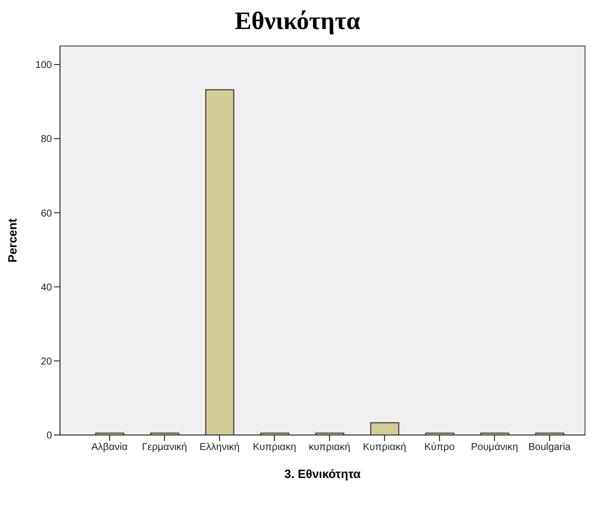 The height and width of the screenshot is (508, 595). What do you see at coordinates (219, 448) in the screenshot?
I see `x-tick-label: Ελληνική` at bounding box center [219, 448].